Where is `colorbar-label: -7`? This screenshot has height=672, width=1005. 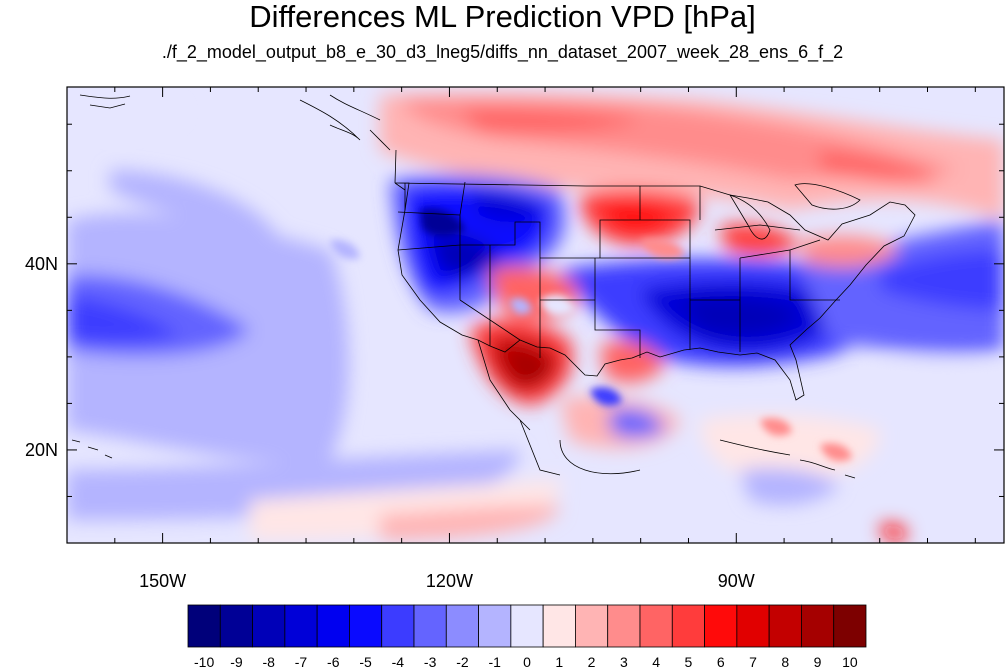 colorbar-label: -7 is located at coordinates (301, 662).